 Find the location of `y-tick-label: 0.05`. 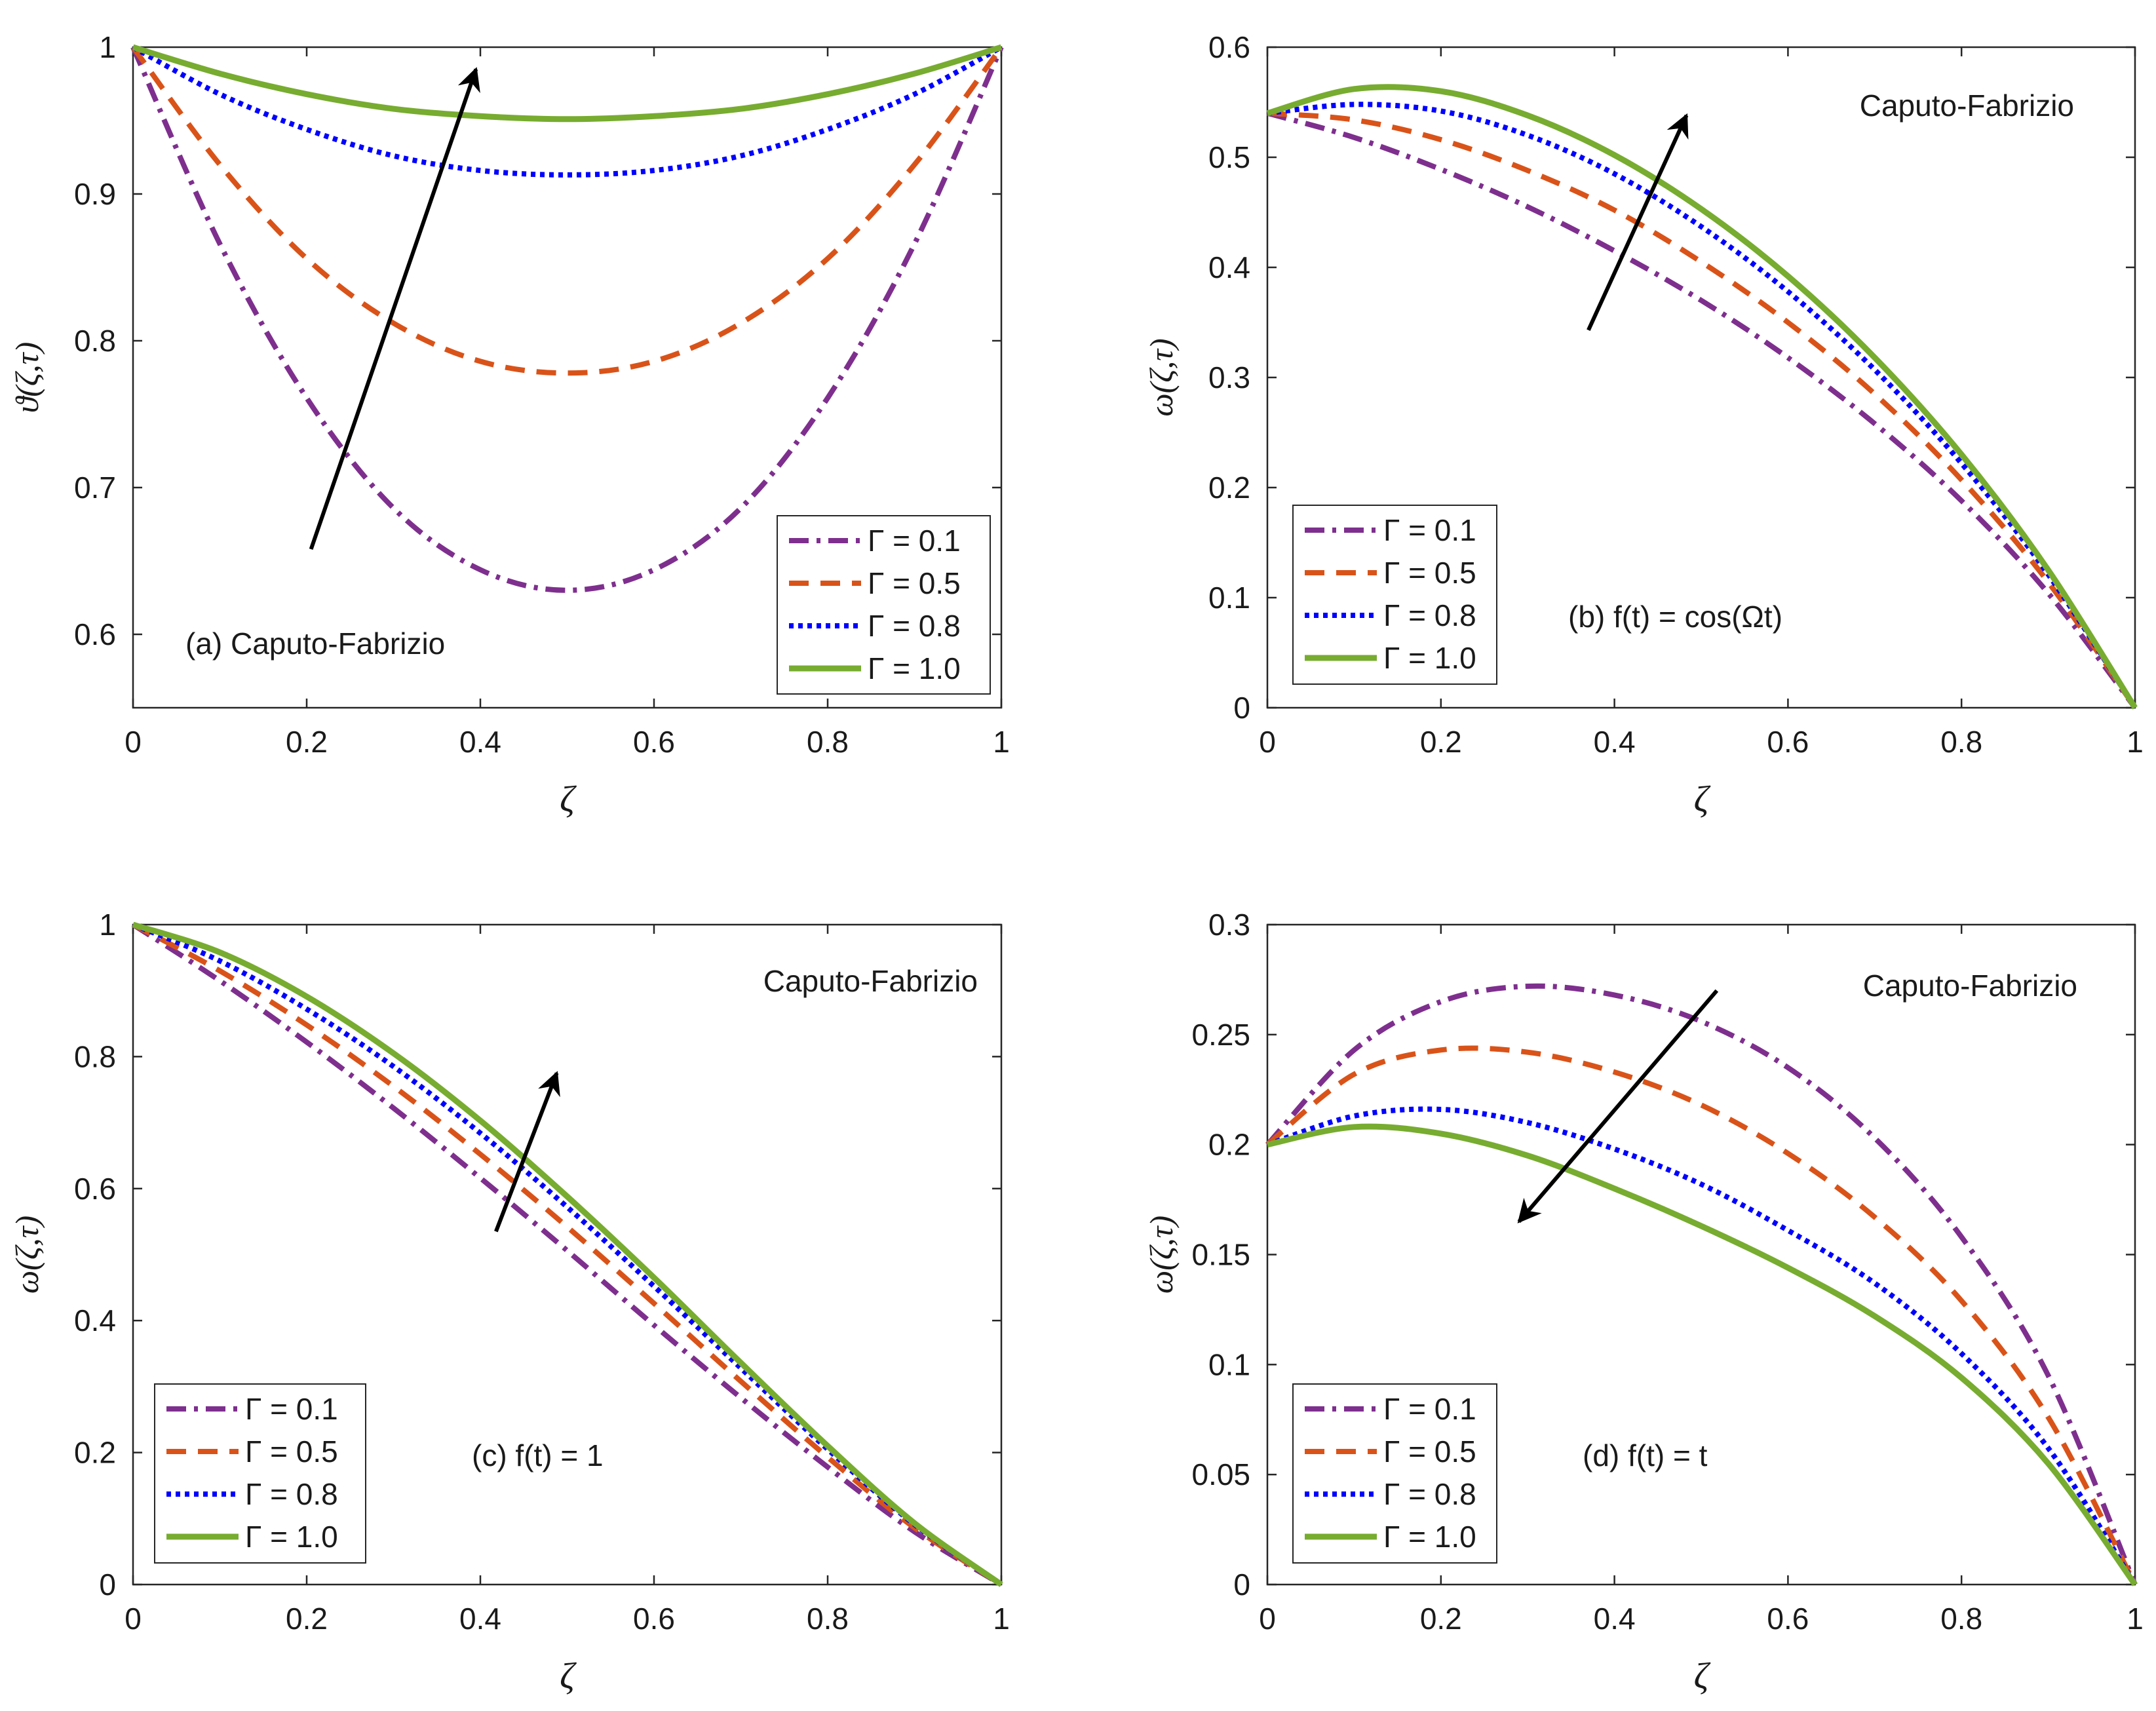

y-tick-label: 0.05 is located at coordinates (1220, 1474).